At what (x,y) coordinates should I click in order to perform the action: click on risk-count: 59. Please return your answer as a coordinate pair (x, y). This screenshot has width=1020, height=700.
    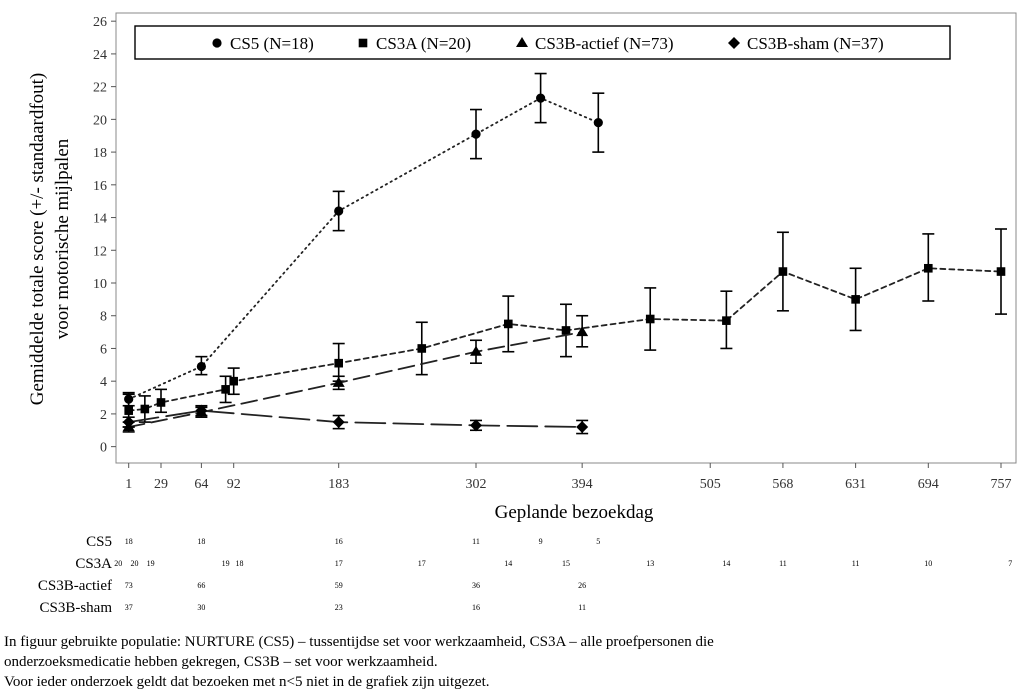
    Looking at the image, I should click on (339, 585).